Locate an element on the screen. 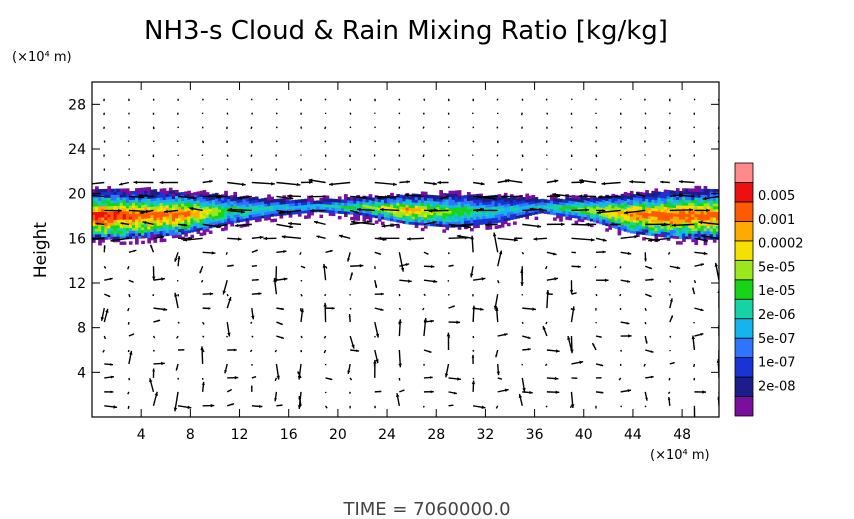 This screenshot has width=854, height=519. colorbar-label: 5e-07 is located at coordinates (777, 339).